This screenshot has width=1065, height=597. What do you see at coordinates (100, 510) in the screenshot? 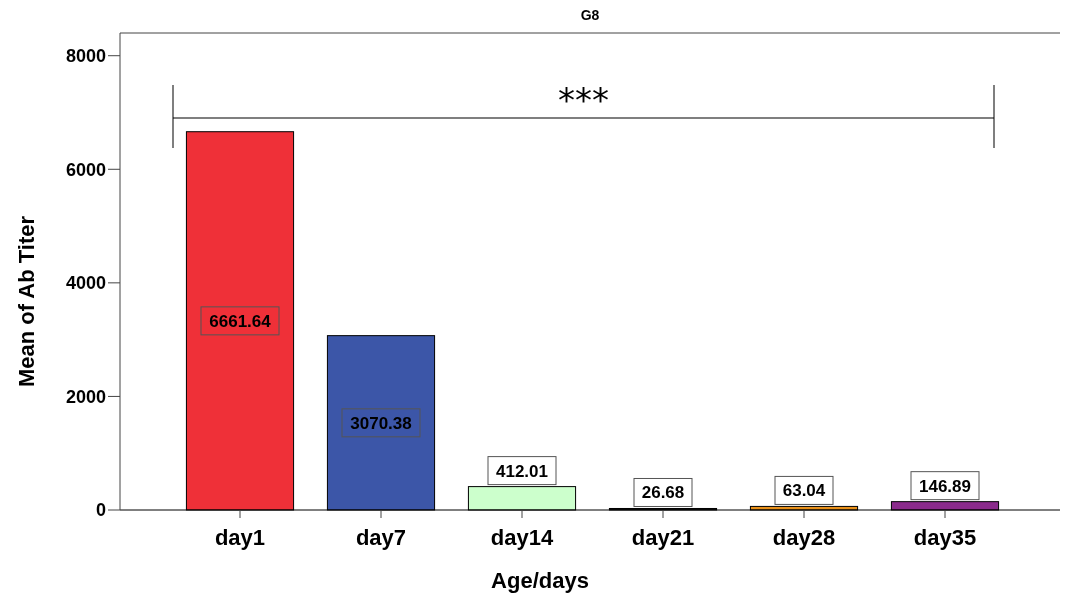
I see `y-tick-label: 0` at bounding box center [100, 510].